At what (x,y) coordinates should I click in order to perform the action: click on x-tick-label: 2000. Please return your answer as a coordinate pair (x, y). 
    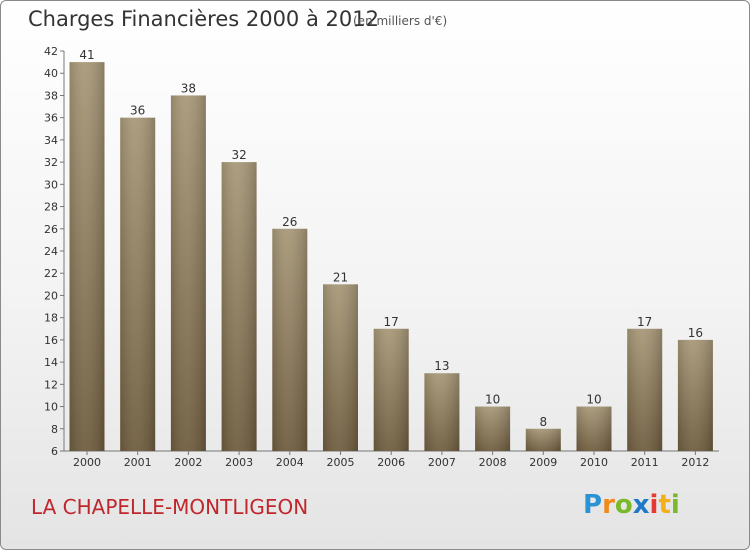
    Looking at the image, I should click on (87, 462).